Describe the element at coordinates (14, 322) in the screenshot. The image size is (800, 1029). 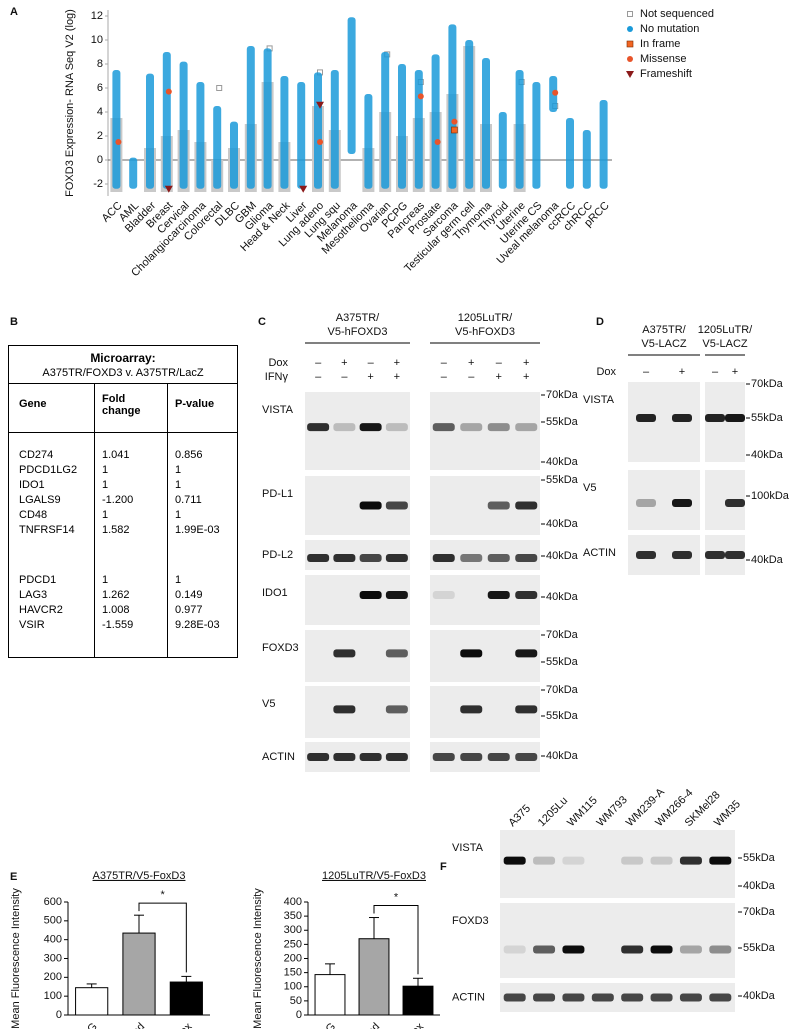
I see `panel-label: B` at that location.